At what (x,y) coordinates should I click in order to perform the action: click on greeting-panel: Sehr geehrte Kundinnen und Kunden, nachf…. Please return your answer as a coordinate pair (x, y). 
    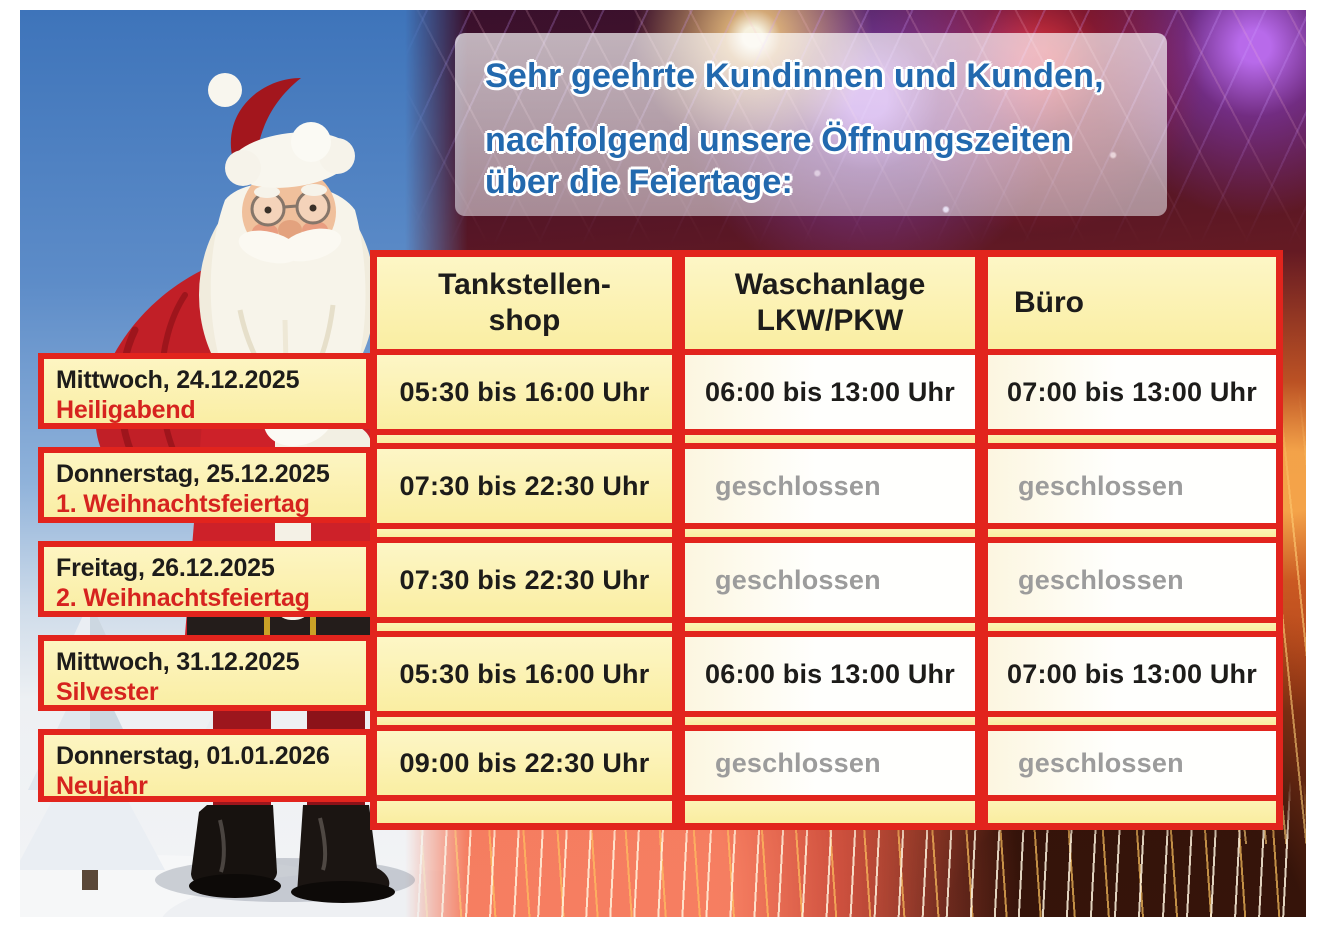
    Looking at the image, I should click on (811, 124).